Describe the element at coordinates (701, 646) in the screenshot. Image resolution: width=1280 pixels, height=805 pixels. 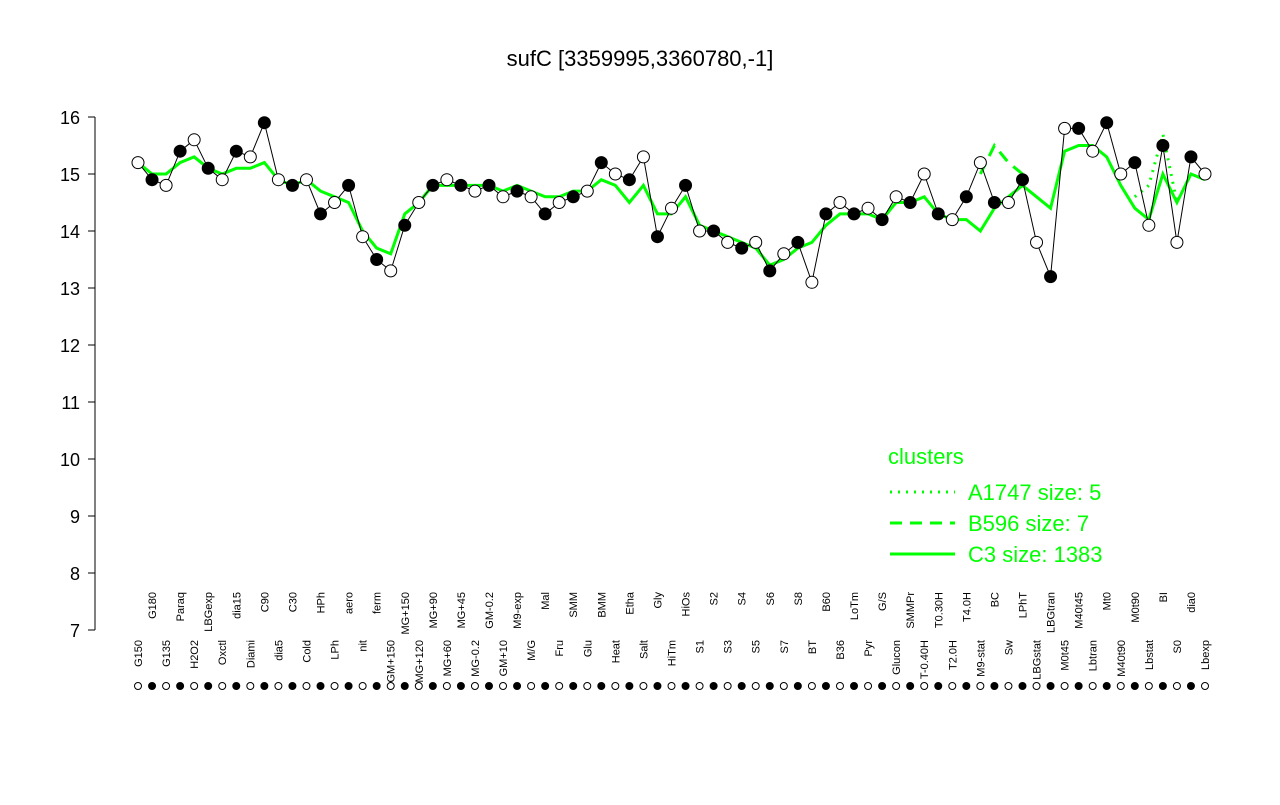
I see `x-tick-label: S1` at that location.